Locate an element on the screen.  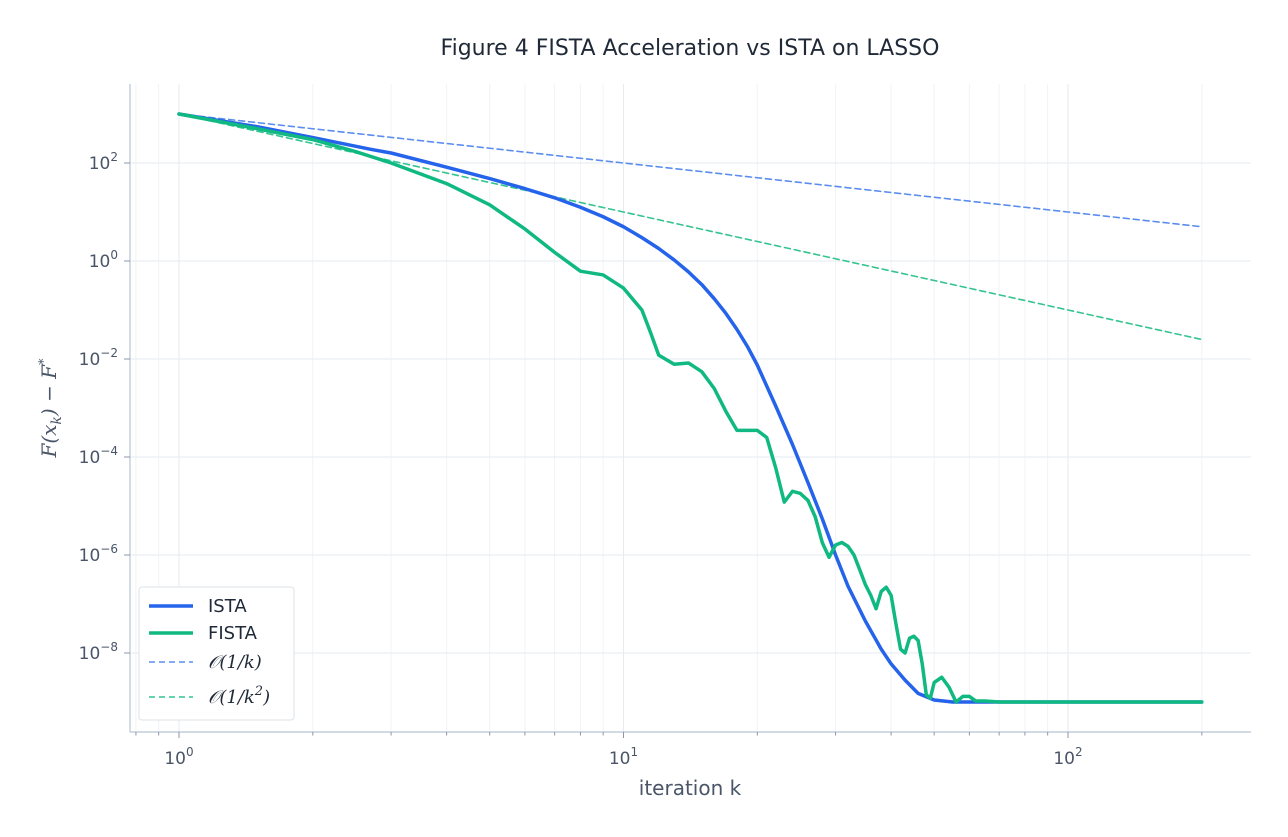
y-axis-title-rest: ) − F is located at coordinates (49, 390).